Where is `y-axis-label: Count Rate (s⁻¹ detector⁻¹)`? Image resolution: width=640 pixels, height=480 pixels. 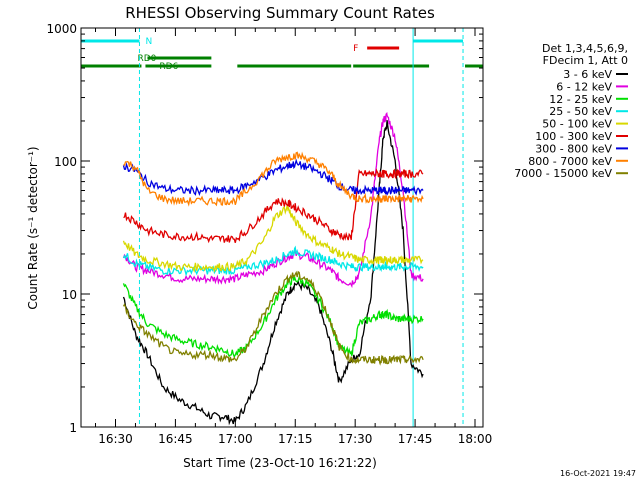 y-axis-label: Count Rate (s⁻¹ detector⁻¹) is located at coordinates (33, 227).